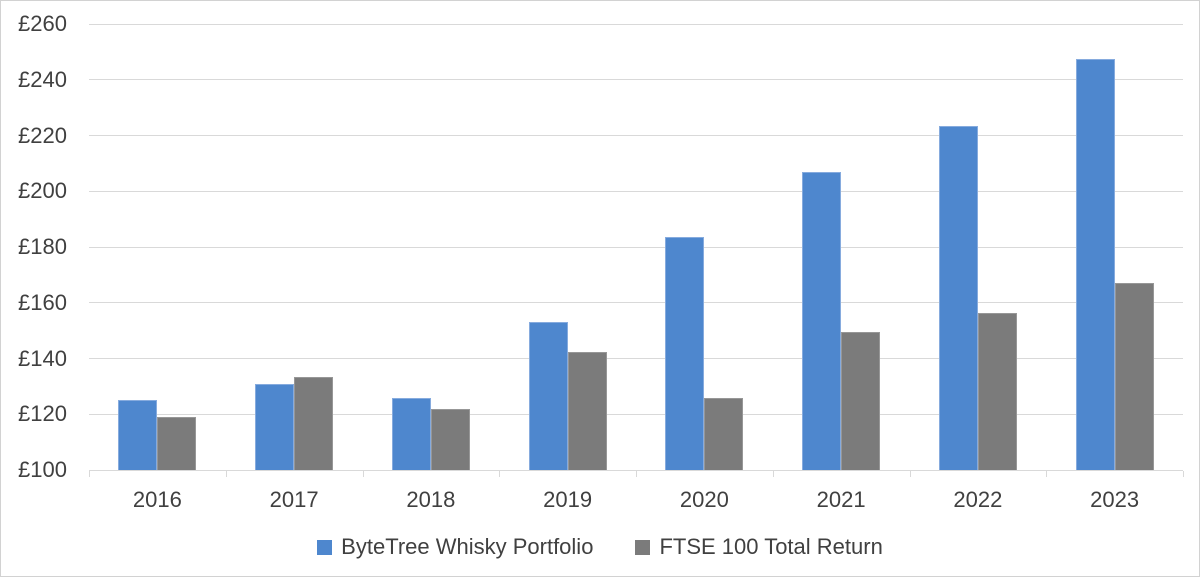 The width and height of the screenshot is (1200, 577). Describe the element at coordinates (42, 79) in the screenshot. I see `y-tick-label-240: £240` at that location.